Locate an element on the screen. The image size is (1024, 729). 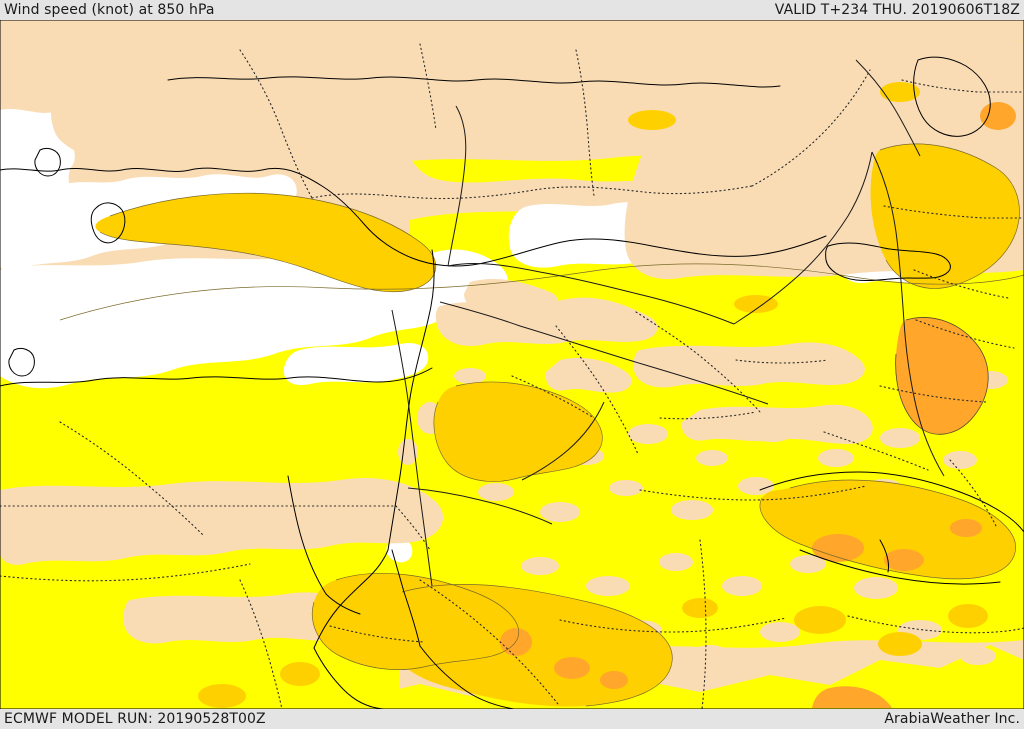
model-run-label: ECMWF MODEL RUN: 20190528T00Z is located at coordinates (135, 719).